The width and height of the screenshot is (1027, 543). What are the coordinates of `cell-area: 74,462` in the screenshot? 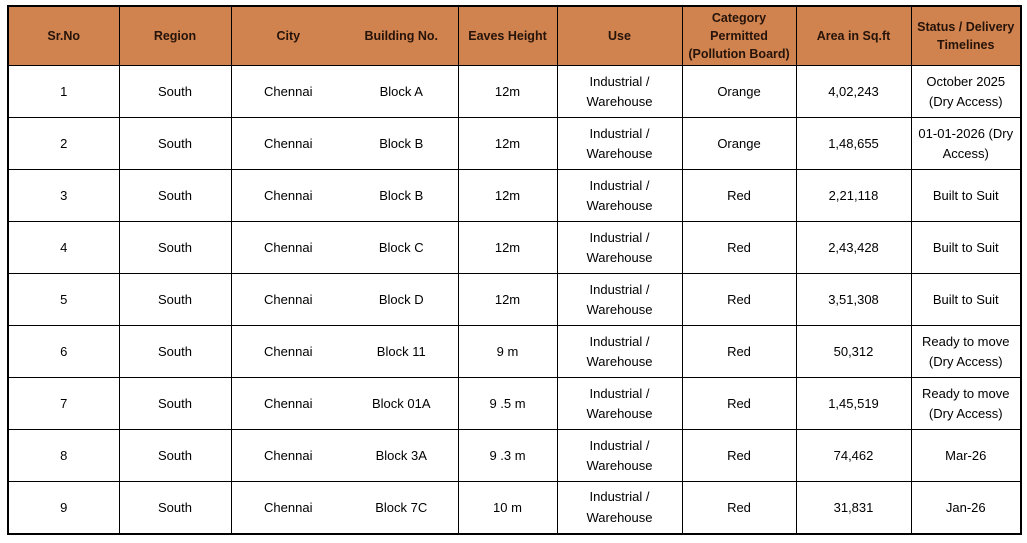 It's located at (853, 456).